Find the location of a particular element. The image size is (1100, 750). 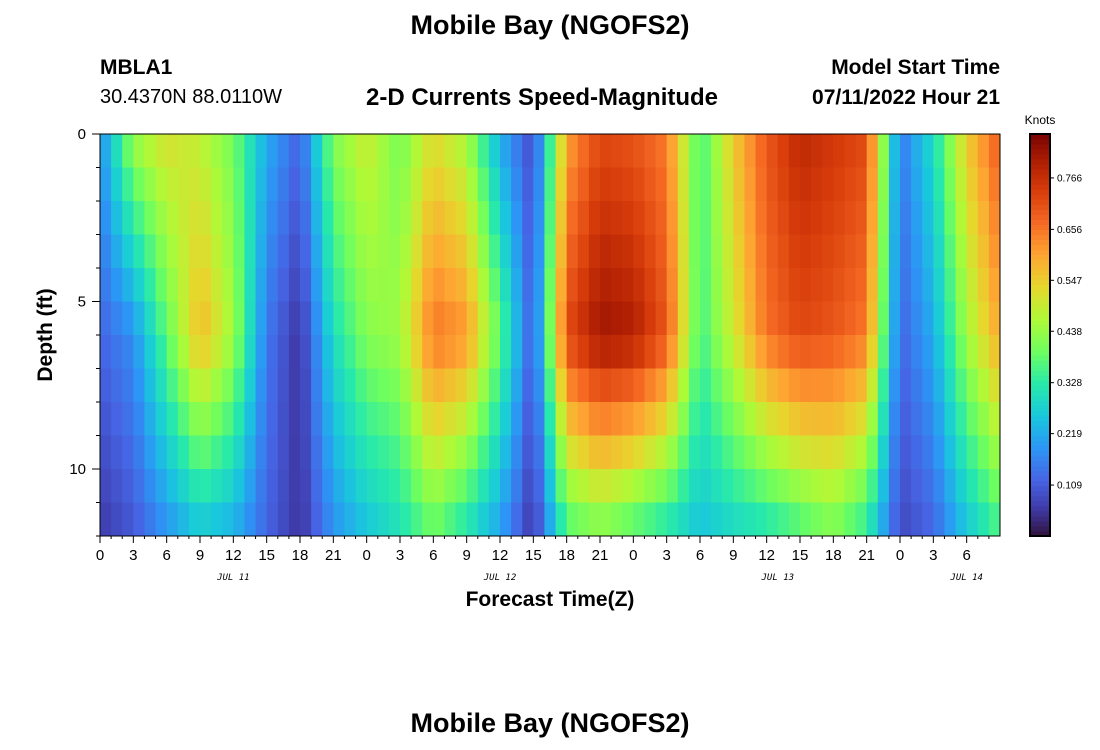

x-tick-label: 9 is located at coordinates (466, 555).